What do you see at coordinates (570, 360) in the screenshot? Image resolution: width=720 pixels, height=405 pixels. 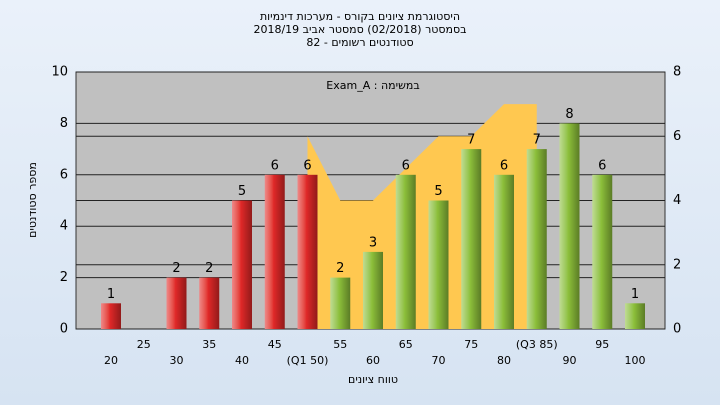 I see `x-tick-label: 90` at bounding box center [570, 360].